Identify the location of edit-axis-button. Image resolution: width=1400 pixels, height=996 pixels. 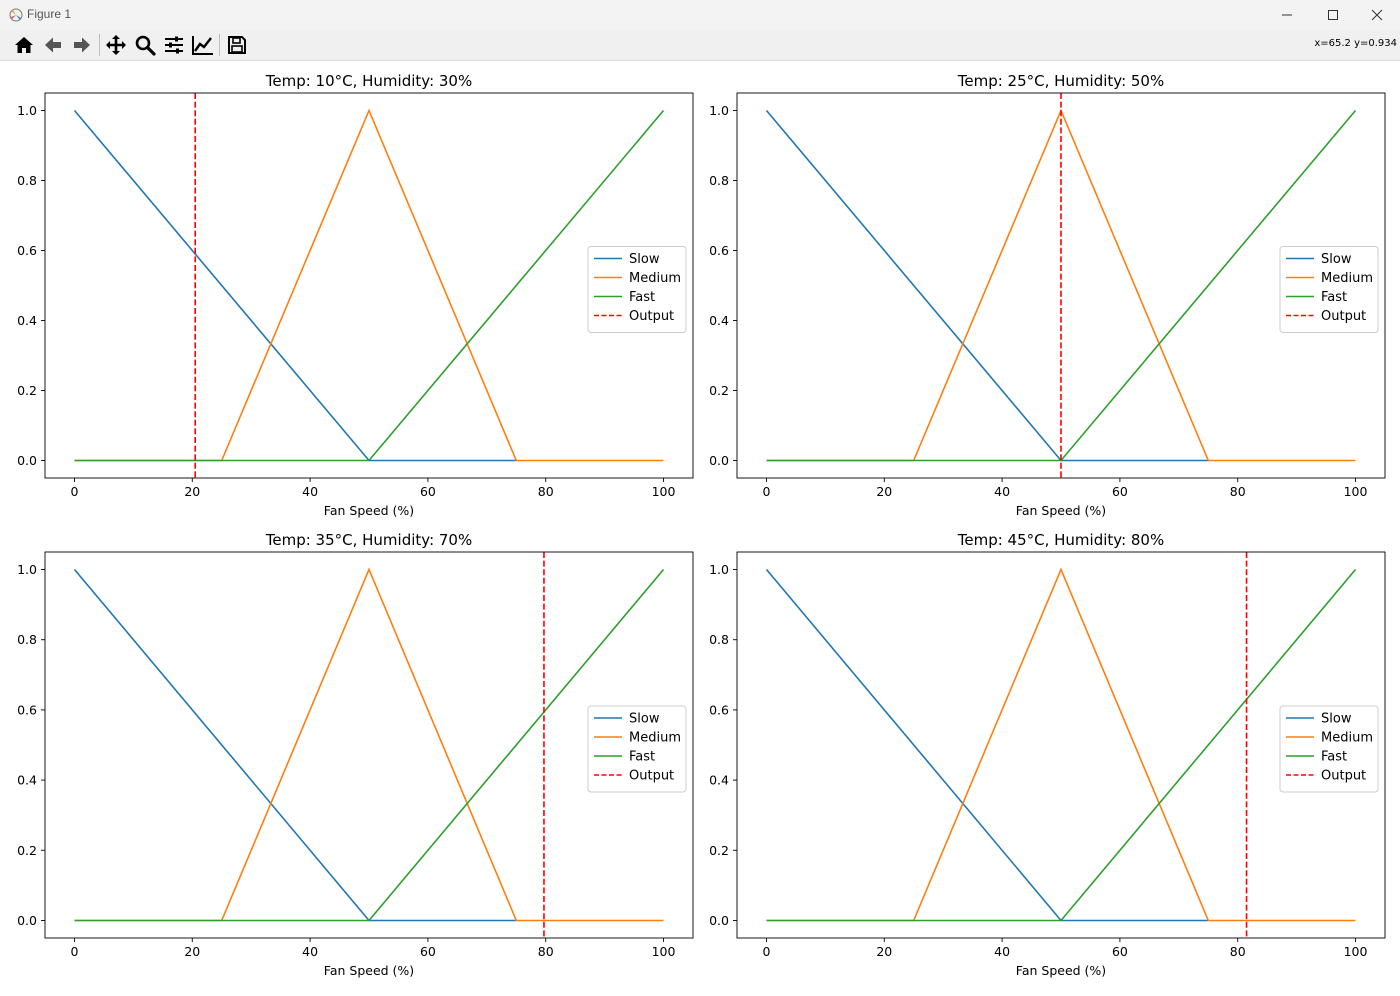
(203, 45).